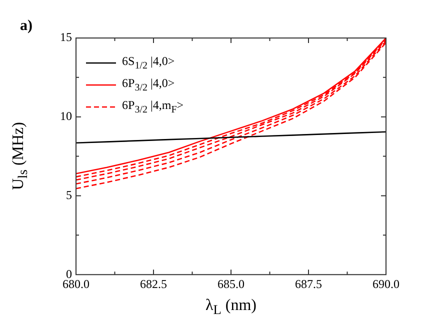 The width and height of the screenshot is (436, 333). I want to click on legend-label: 6P$_{3/2}$ |4,m$_{F}$>, so click(153, 107).